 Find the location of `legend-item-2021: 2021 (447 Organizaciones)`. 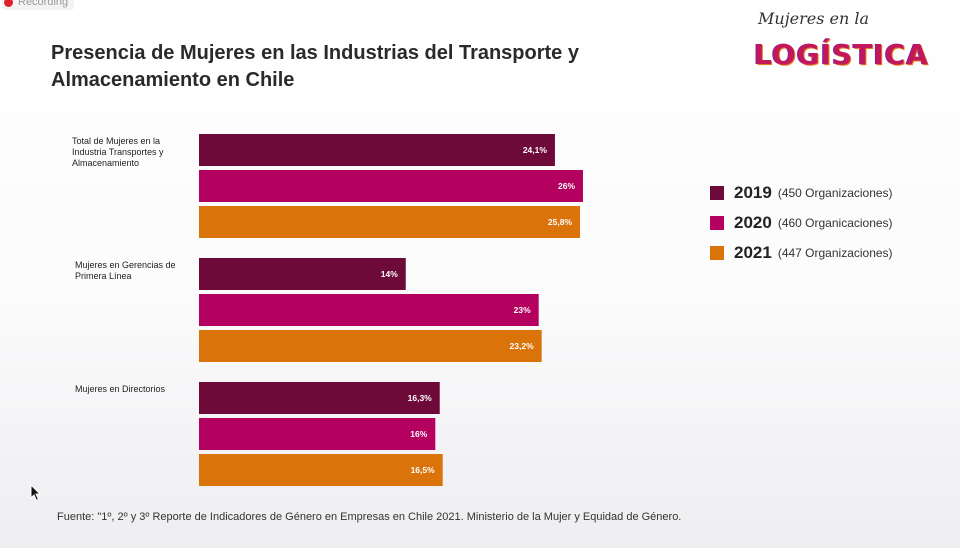

legend-item-2021: 2021 (447 Organizaciones) is located at coordinates (801, 253).